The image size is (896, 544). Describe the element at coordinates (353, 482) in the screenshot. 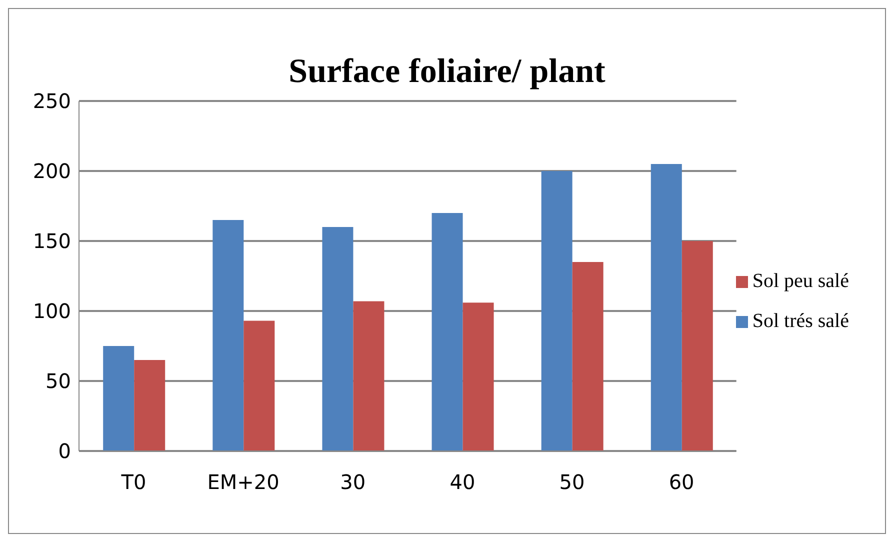

I see `x-tick-label: 30` at that location.